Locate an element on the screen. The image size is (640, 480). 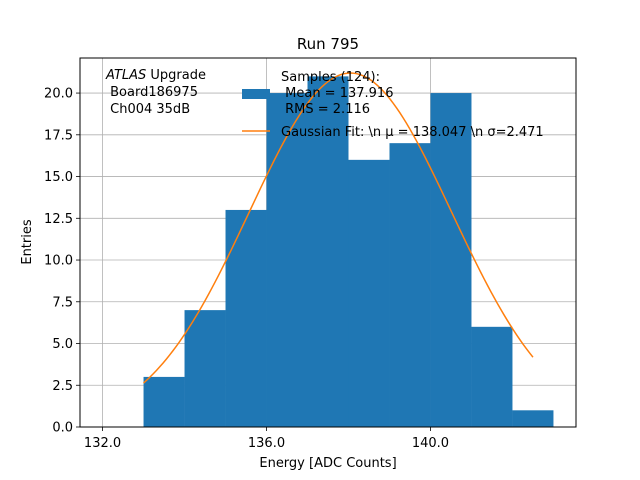
annotation-line-2: Board186975 is located at coordinates (152, 92).